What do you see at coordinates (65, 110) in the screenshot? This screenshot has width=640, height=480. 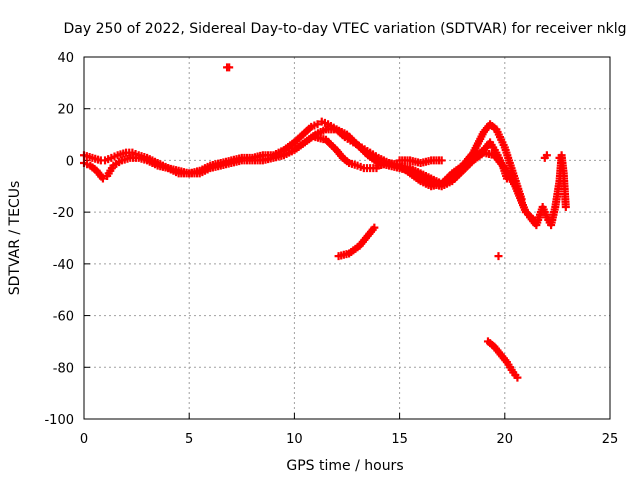 I see `y-tick-label: 20` at bounding box center [65, 110].